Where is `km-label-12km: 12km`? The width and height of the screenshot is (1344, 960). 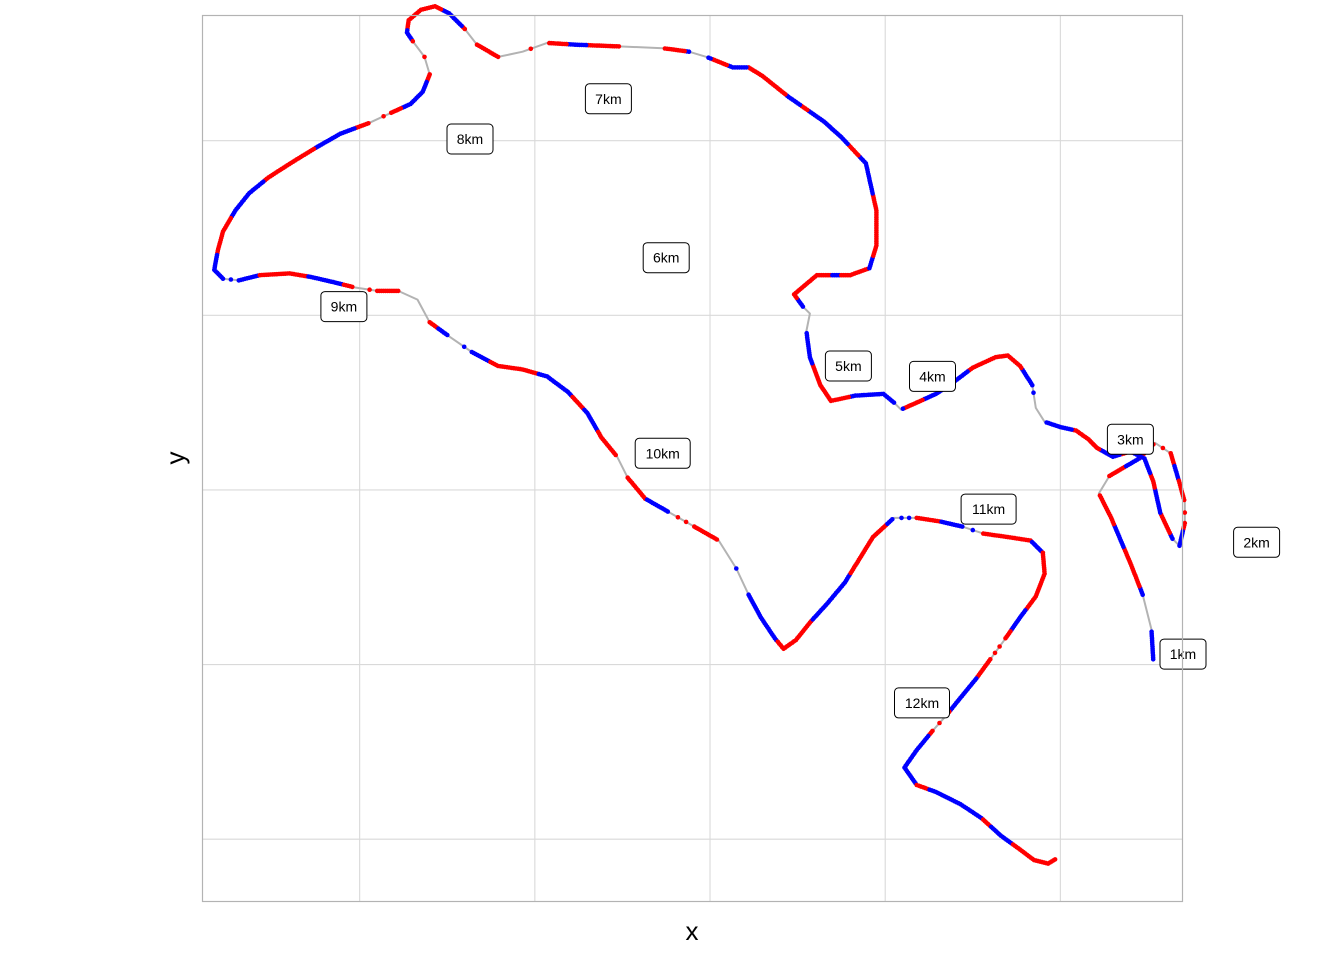
km-label-12km: 12km is located at coordinates (922, 703).